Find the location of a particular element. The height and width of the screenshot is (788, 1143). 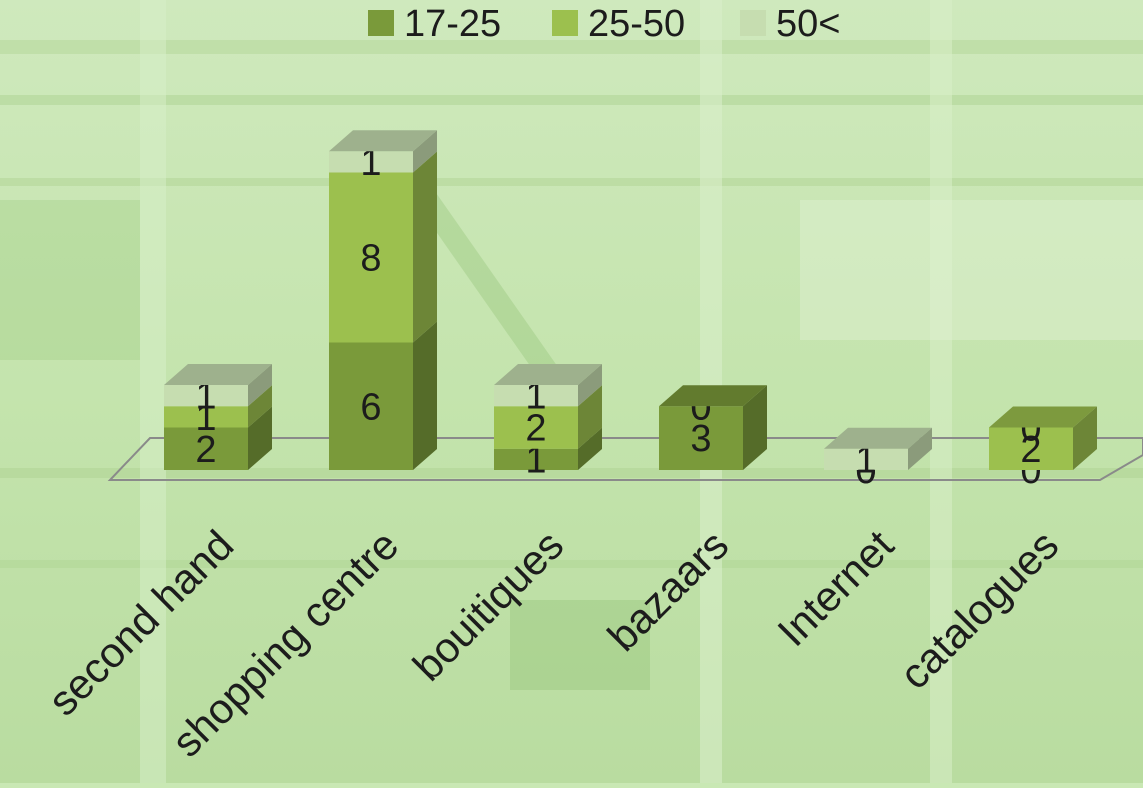

bar-stack: 211 is located at coordinates (218, 417).